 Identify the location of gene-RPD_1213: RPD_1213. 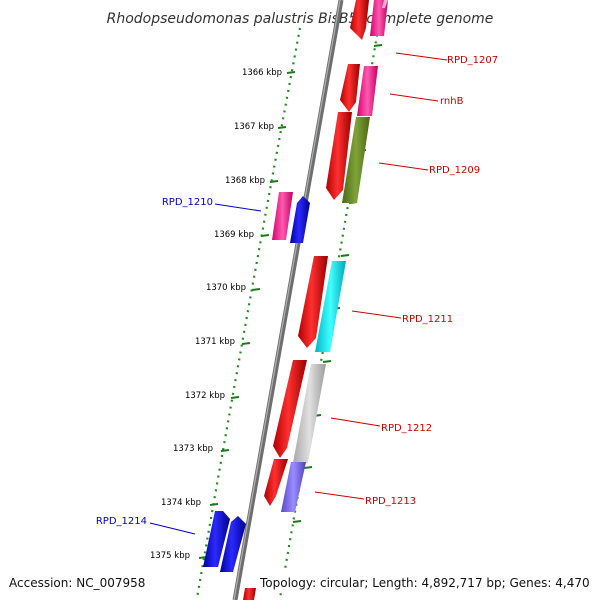
(340, 485).